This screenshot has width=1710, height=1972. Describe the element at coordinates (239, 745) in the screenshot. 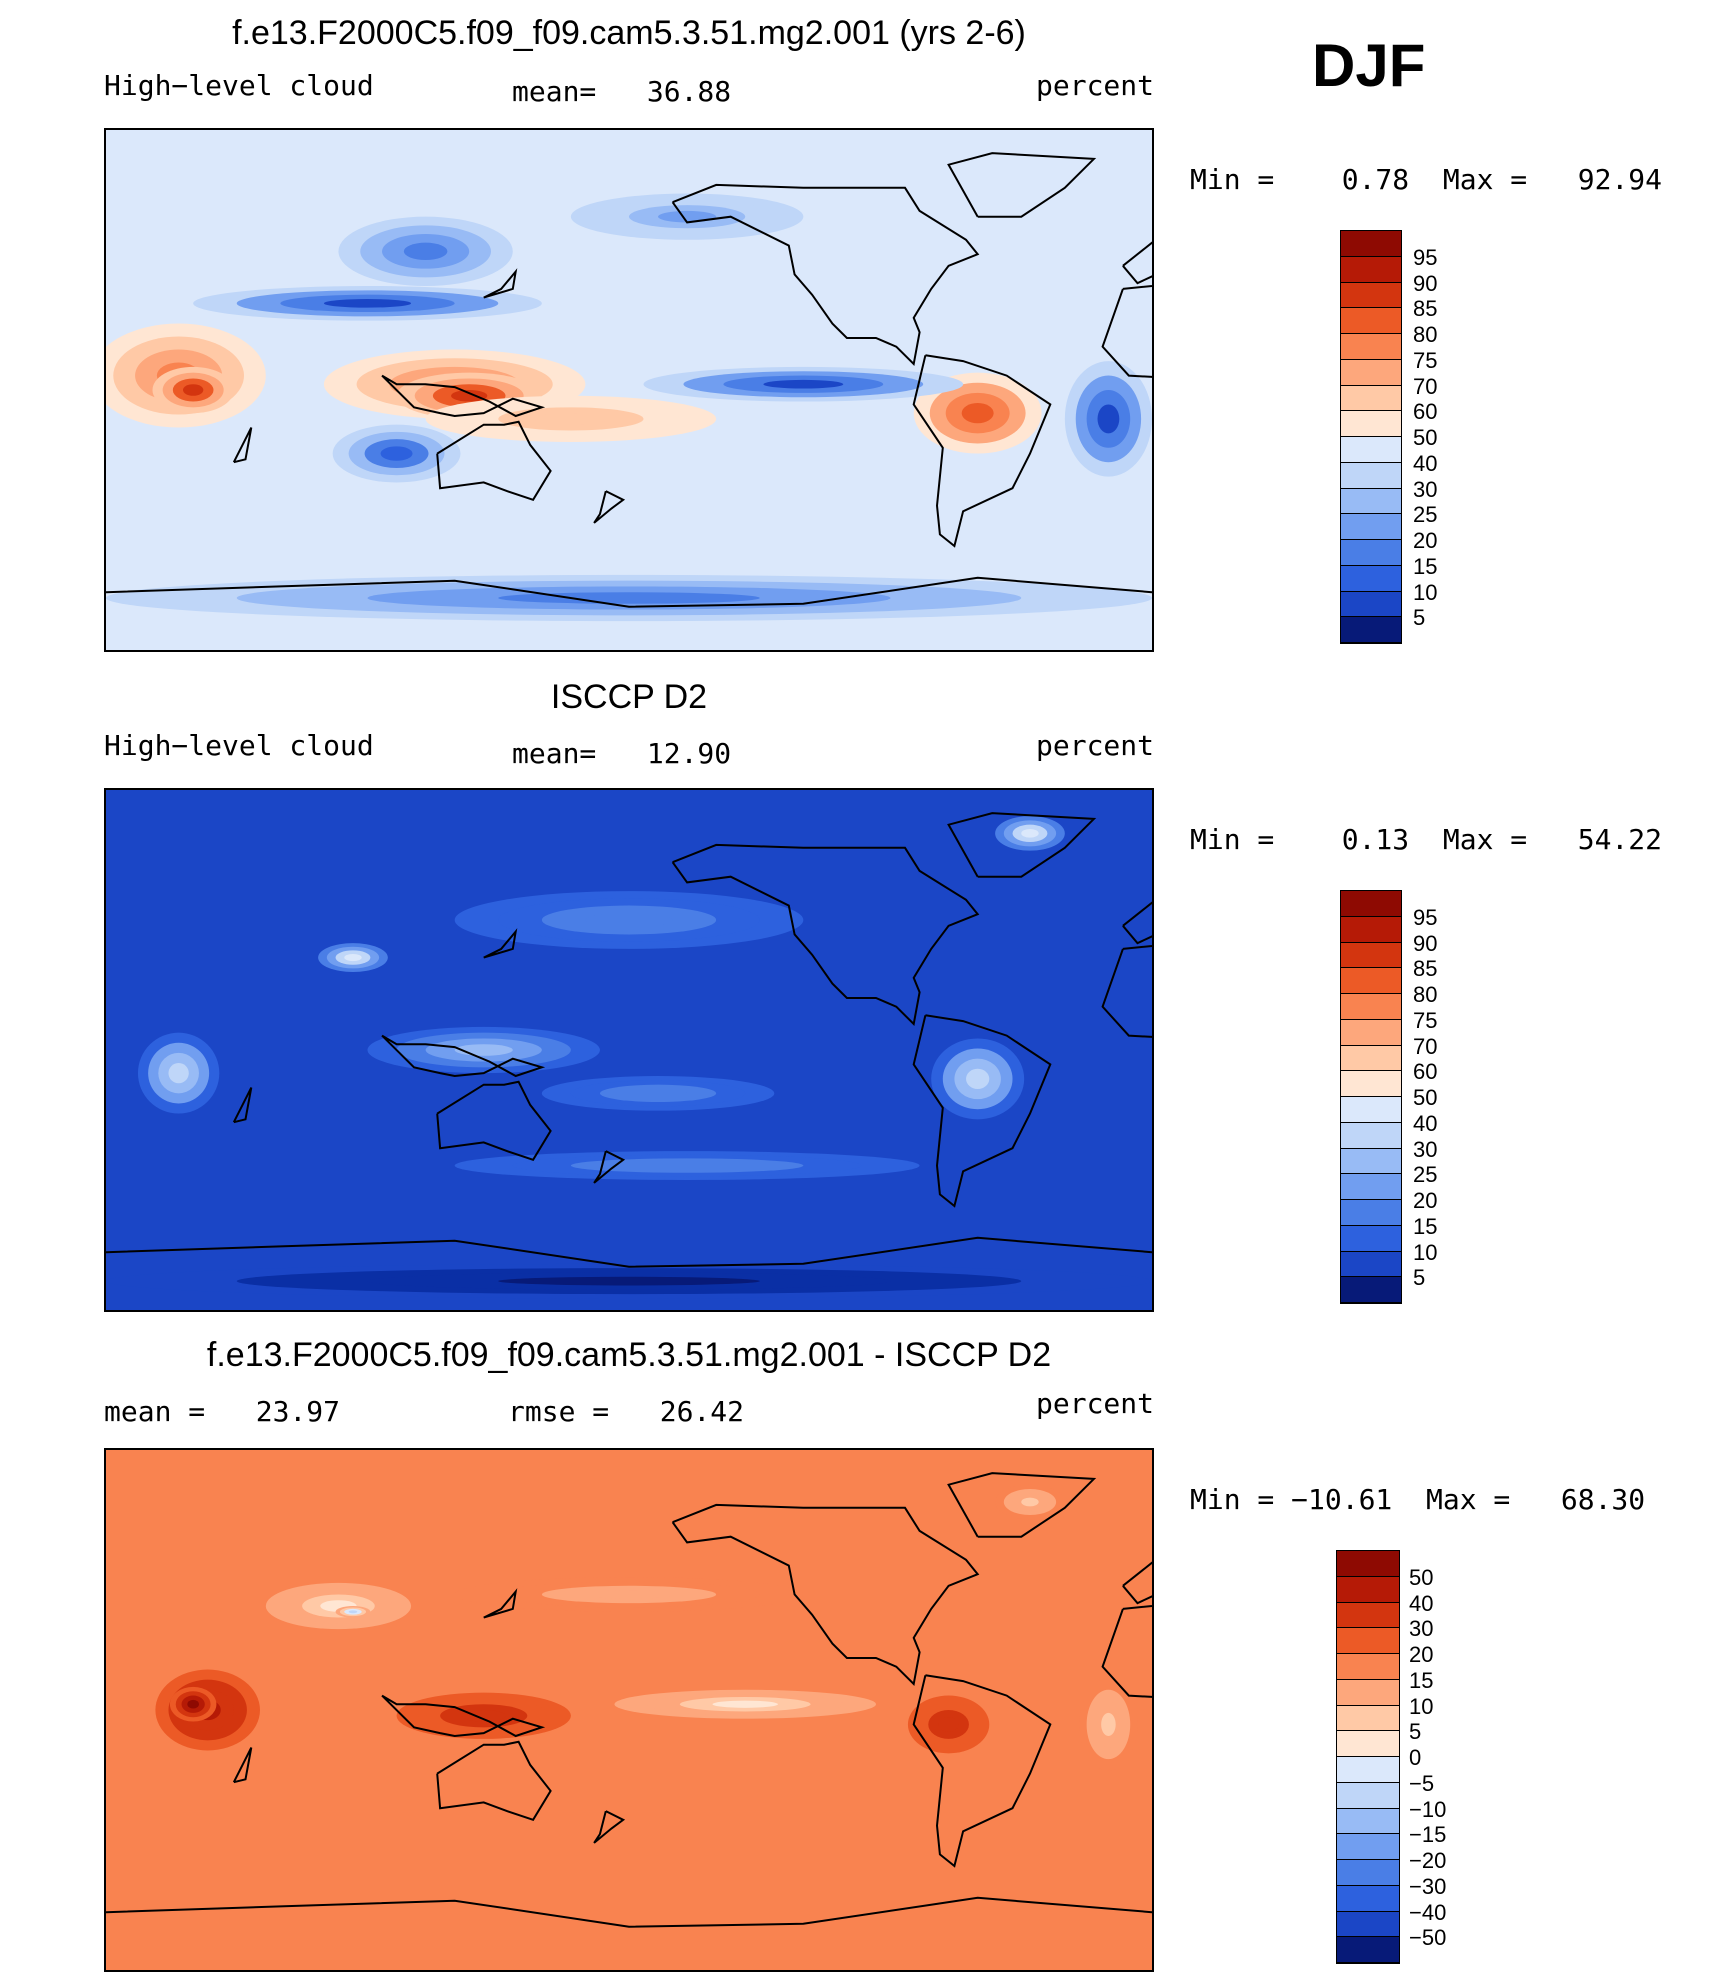

I see `panel-2-variable-label: High−level cloud` at that location.